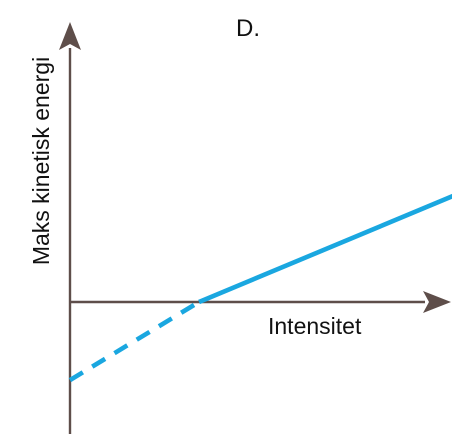 The height and width of the screenshot is (436, 452). I want to click on series-line-dashed-segment, so click(134, 341).